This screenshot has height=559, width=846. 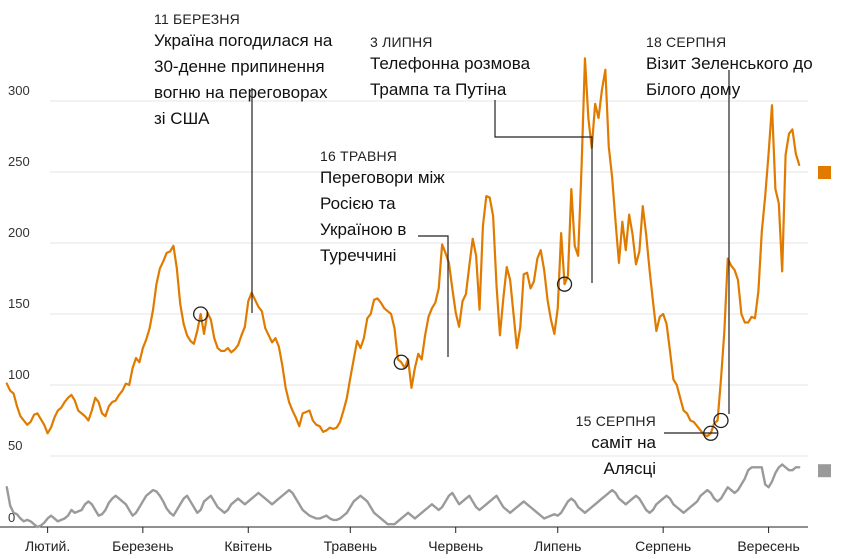 What do you see at coordinates (19, 374) in the screenshot?
I see `y-tick-label: 100` at bounding box center [19, 374].